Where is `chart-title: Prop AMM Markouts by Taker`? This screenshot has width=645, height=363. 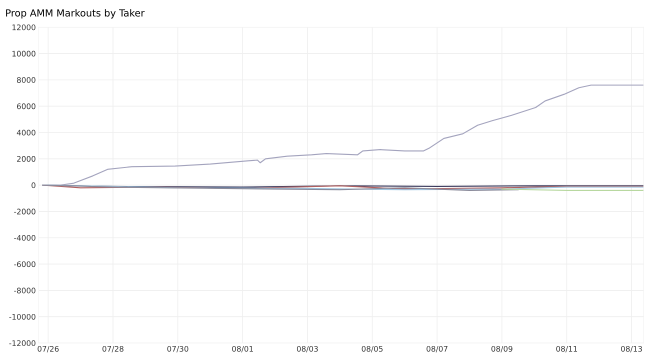 chart-title: Prop AMM Markouts by Taker is located at coordinates (75, 13).